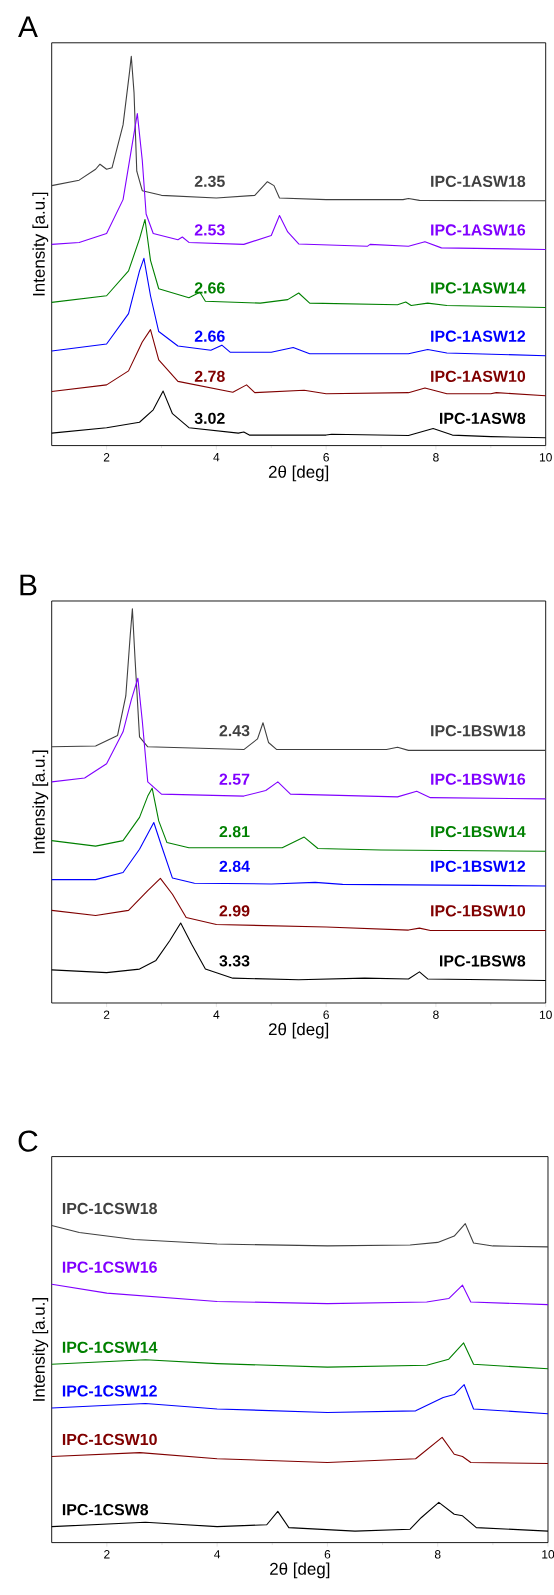 This screenshot has height=1595, width=554. Describe the element at coordinates (478, 779) in the screenshot. I see `series-label: IPC-1BSW16` at that location.